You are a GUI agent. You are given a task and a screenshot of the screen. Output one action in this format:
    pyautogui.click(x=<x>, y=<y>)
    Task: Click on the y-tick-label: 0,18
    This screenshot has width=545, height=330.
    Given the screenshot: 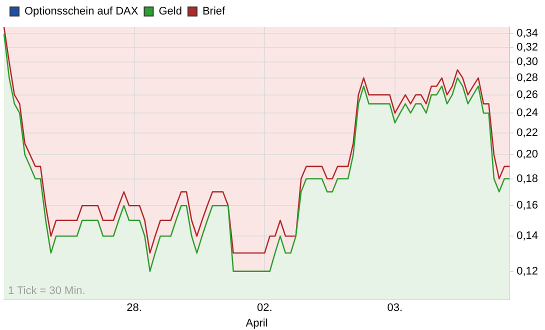 What is the action you would take?
    pyautogui.click(x=527, y=178)
    